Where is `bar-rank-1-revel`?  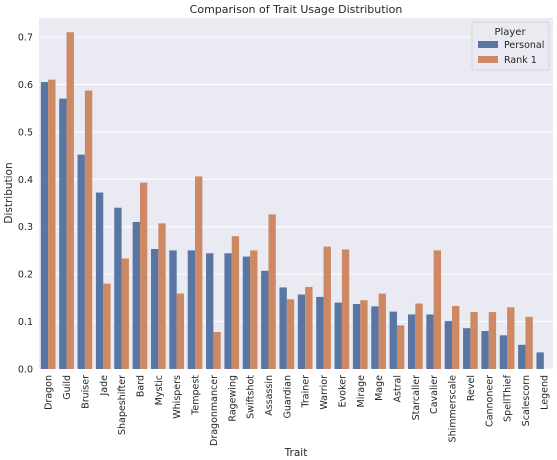 bar-rank-1-revel is located at coordinates (474, 340).